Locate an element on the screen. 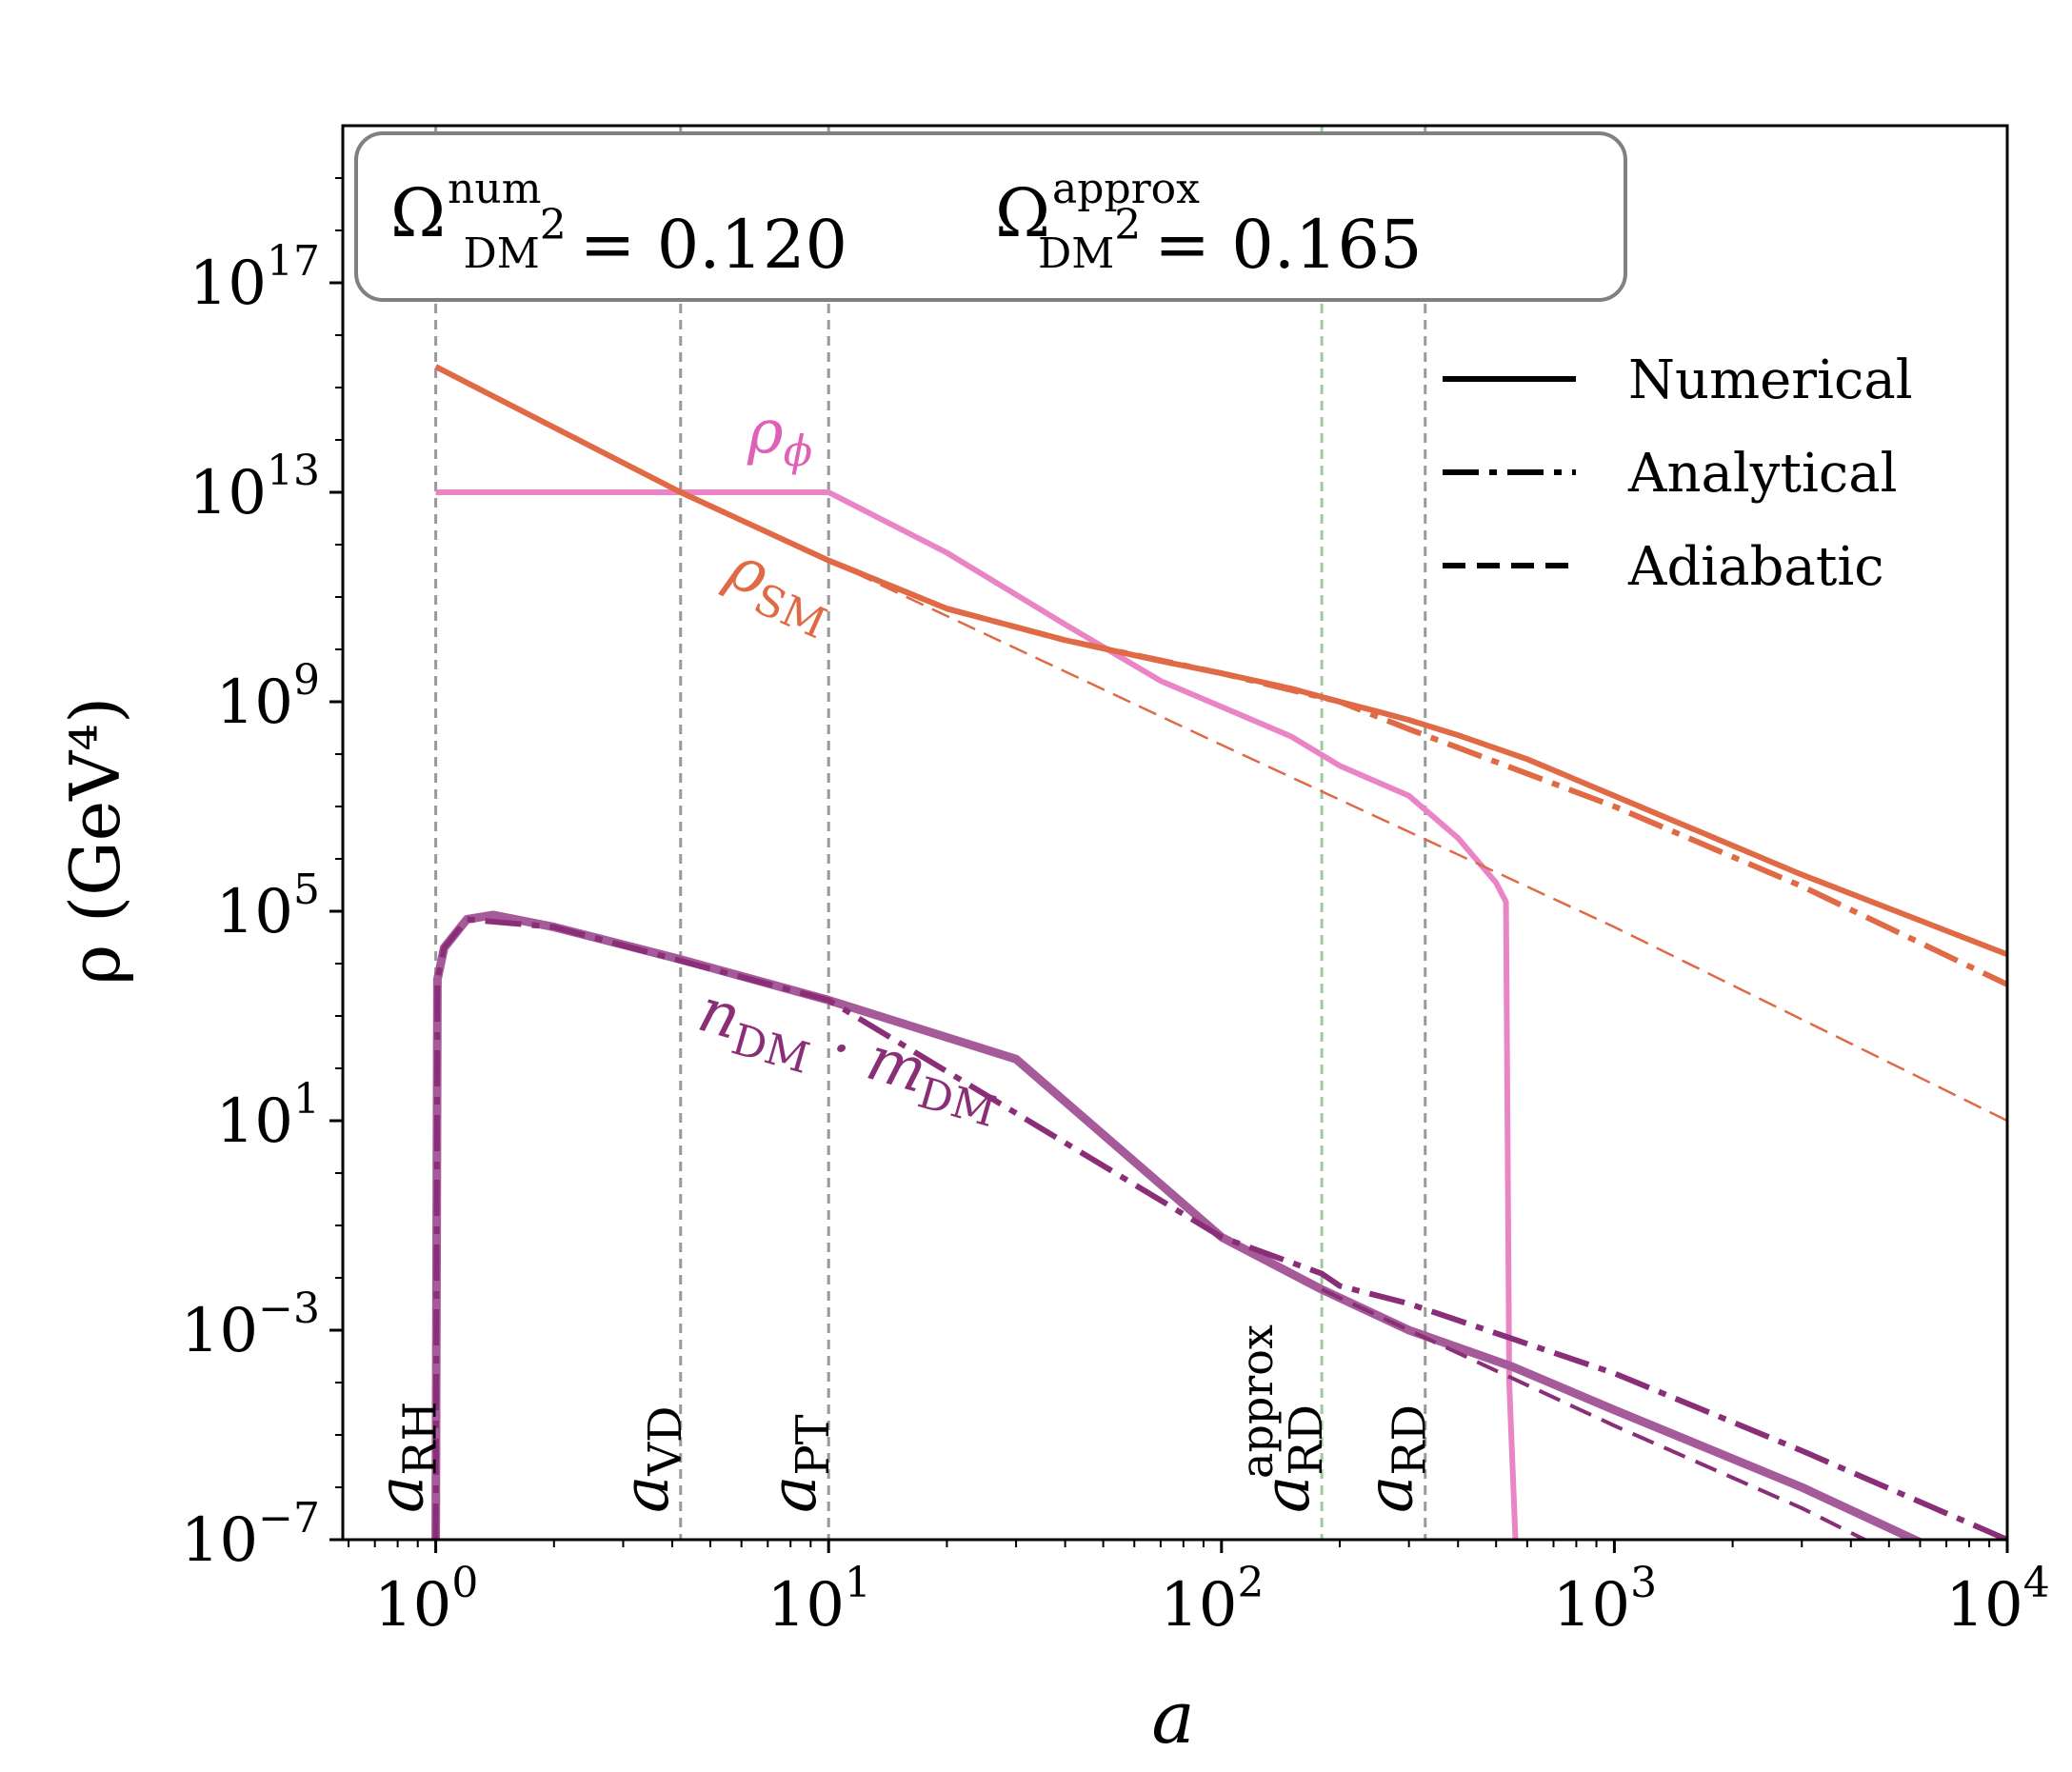 The width and height of the screenshot is (2072, 1772). x-tick-label: 10² is located at coordinates (1212, 1600).